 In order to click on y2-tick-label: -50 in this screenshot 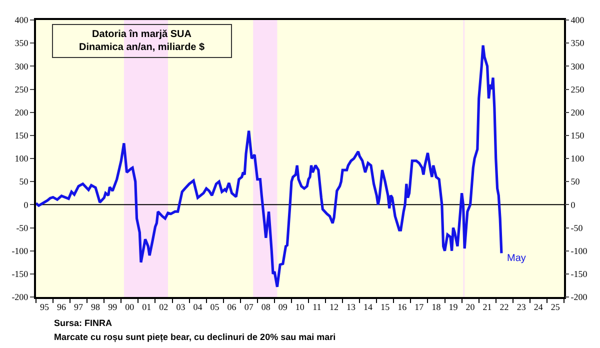, I will do `click(577, 227)`.